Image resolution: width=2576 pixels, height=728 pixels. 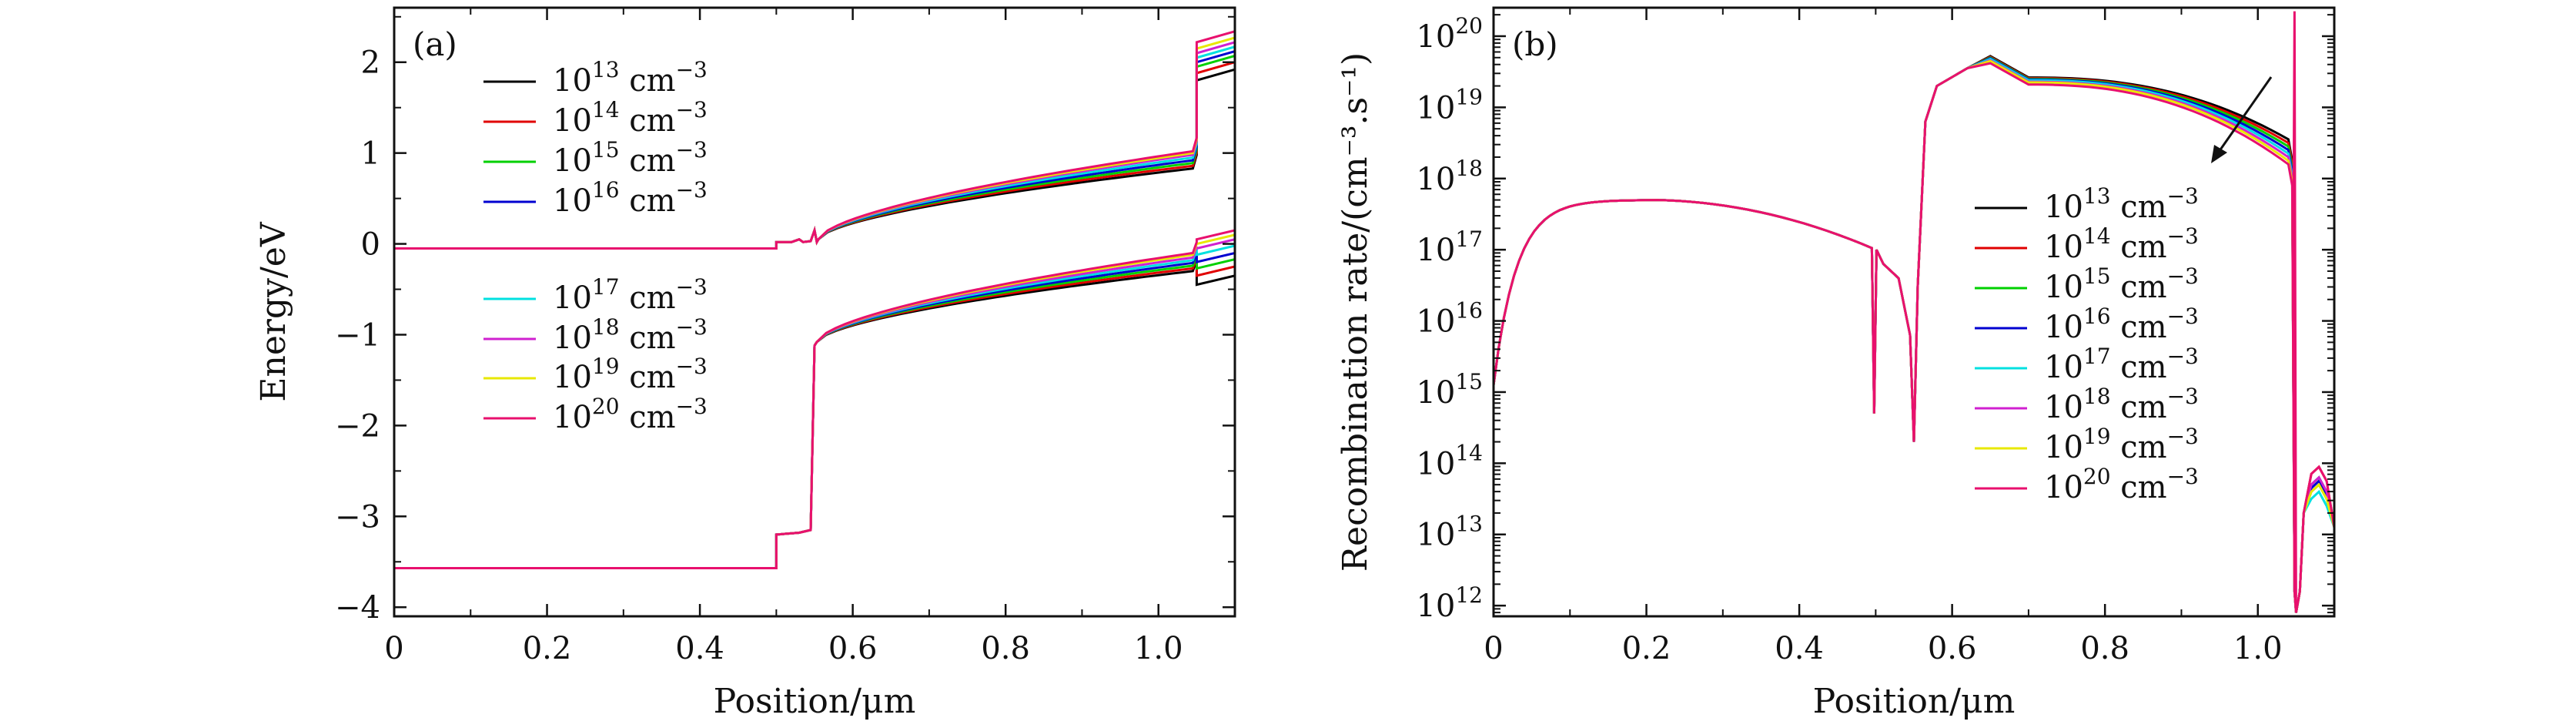 What do you see at coordinates (358, 517) in the screenshot?
I see `panel-a-y-tick-label: −3` at bounding box center [358, 517].